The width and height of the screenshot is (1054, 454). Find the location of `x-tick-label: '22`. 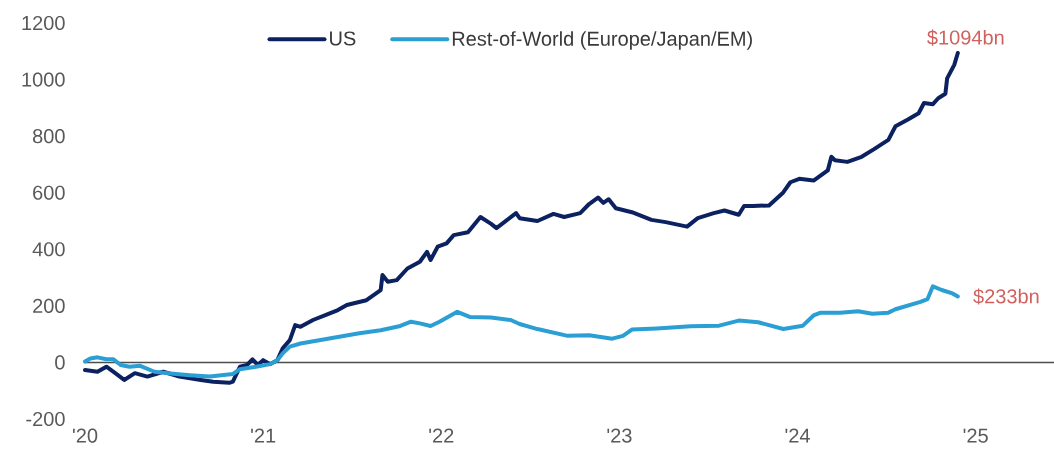

x-tick-label: '22 is located at coordinates (441, 435).